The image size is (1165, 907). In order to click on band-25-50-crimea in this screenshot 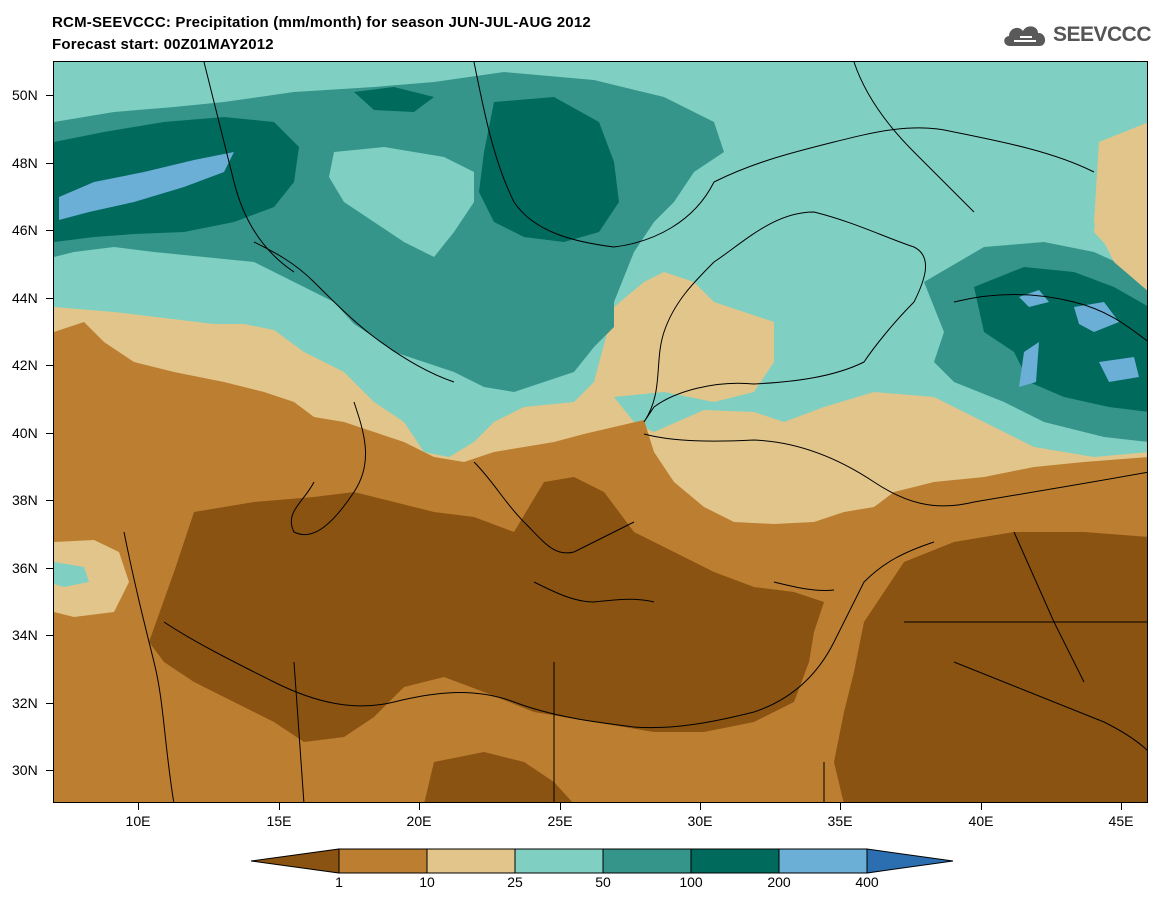, I will do `click(826, 262)`.